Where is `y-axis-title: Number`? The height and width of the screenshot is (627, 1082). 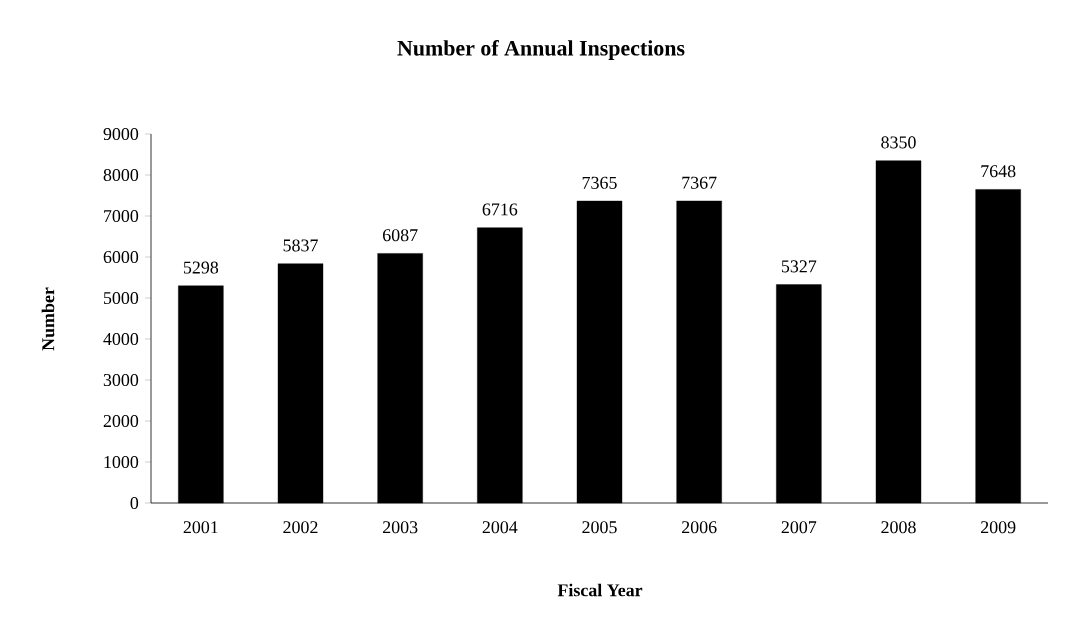
y-axis-title: Number is located at coordinates (48, 319).